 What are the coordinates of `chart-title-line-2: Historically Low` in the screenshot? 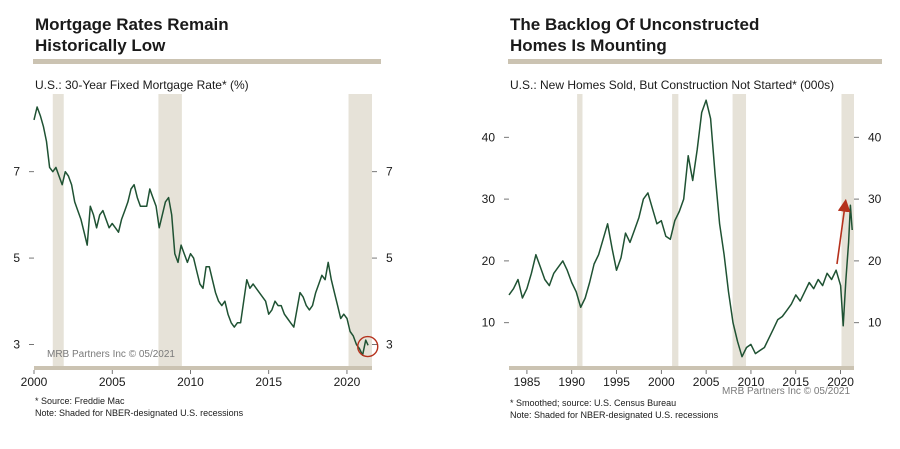 It's located at (100, 45).